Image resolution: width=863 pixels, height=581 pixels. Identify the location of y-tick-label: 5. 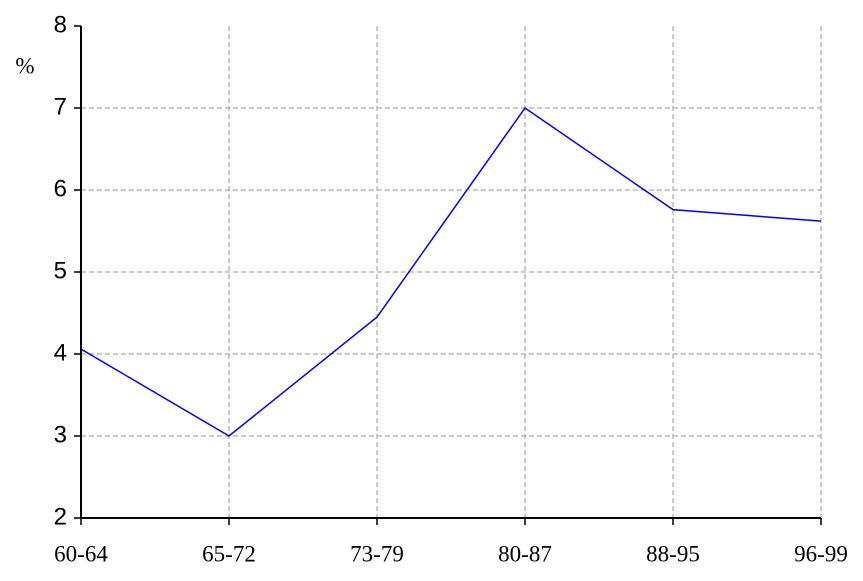
(60, 270).